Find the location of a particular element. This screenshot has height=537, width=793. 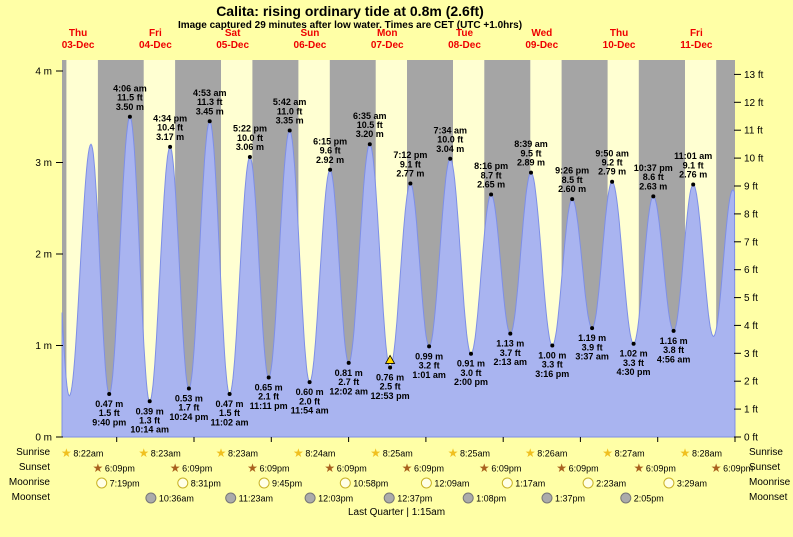

moonrise-moon-time: 1:17am is located at coordinates (530, 484).